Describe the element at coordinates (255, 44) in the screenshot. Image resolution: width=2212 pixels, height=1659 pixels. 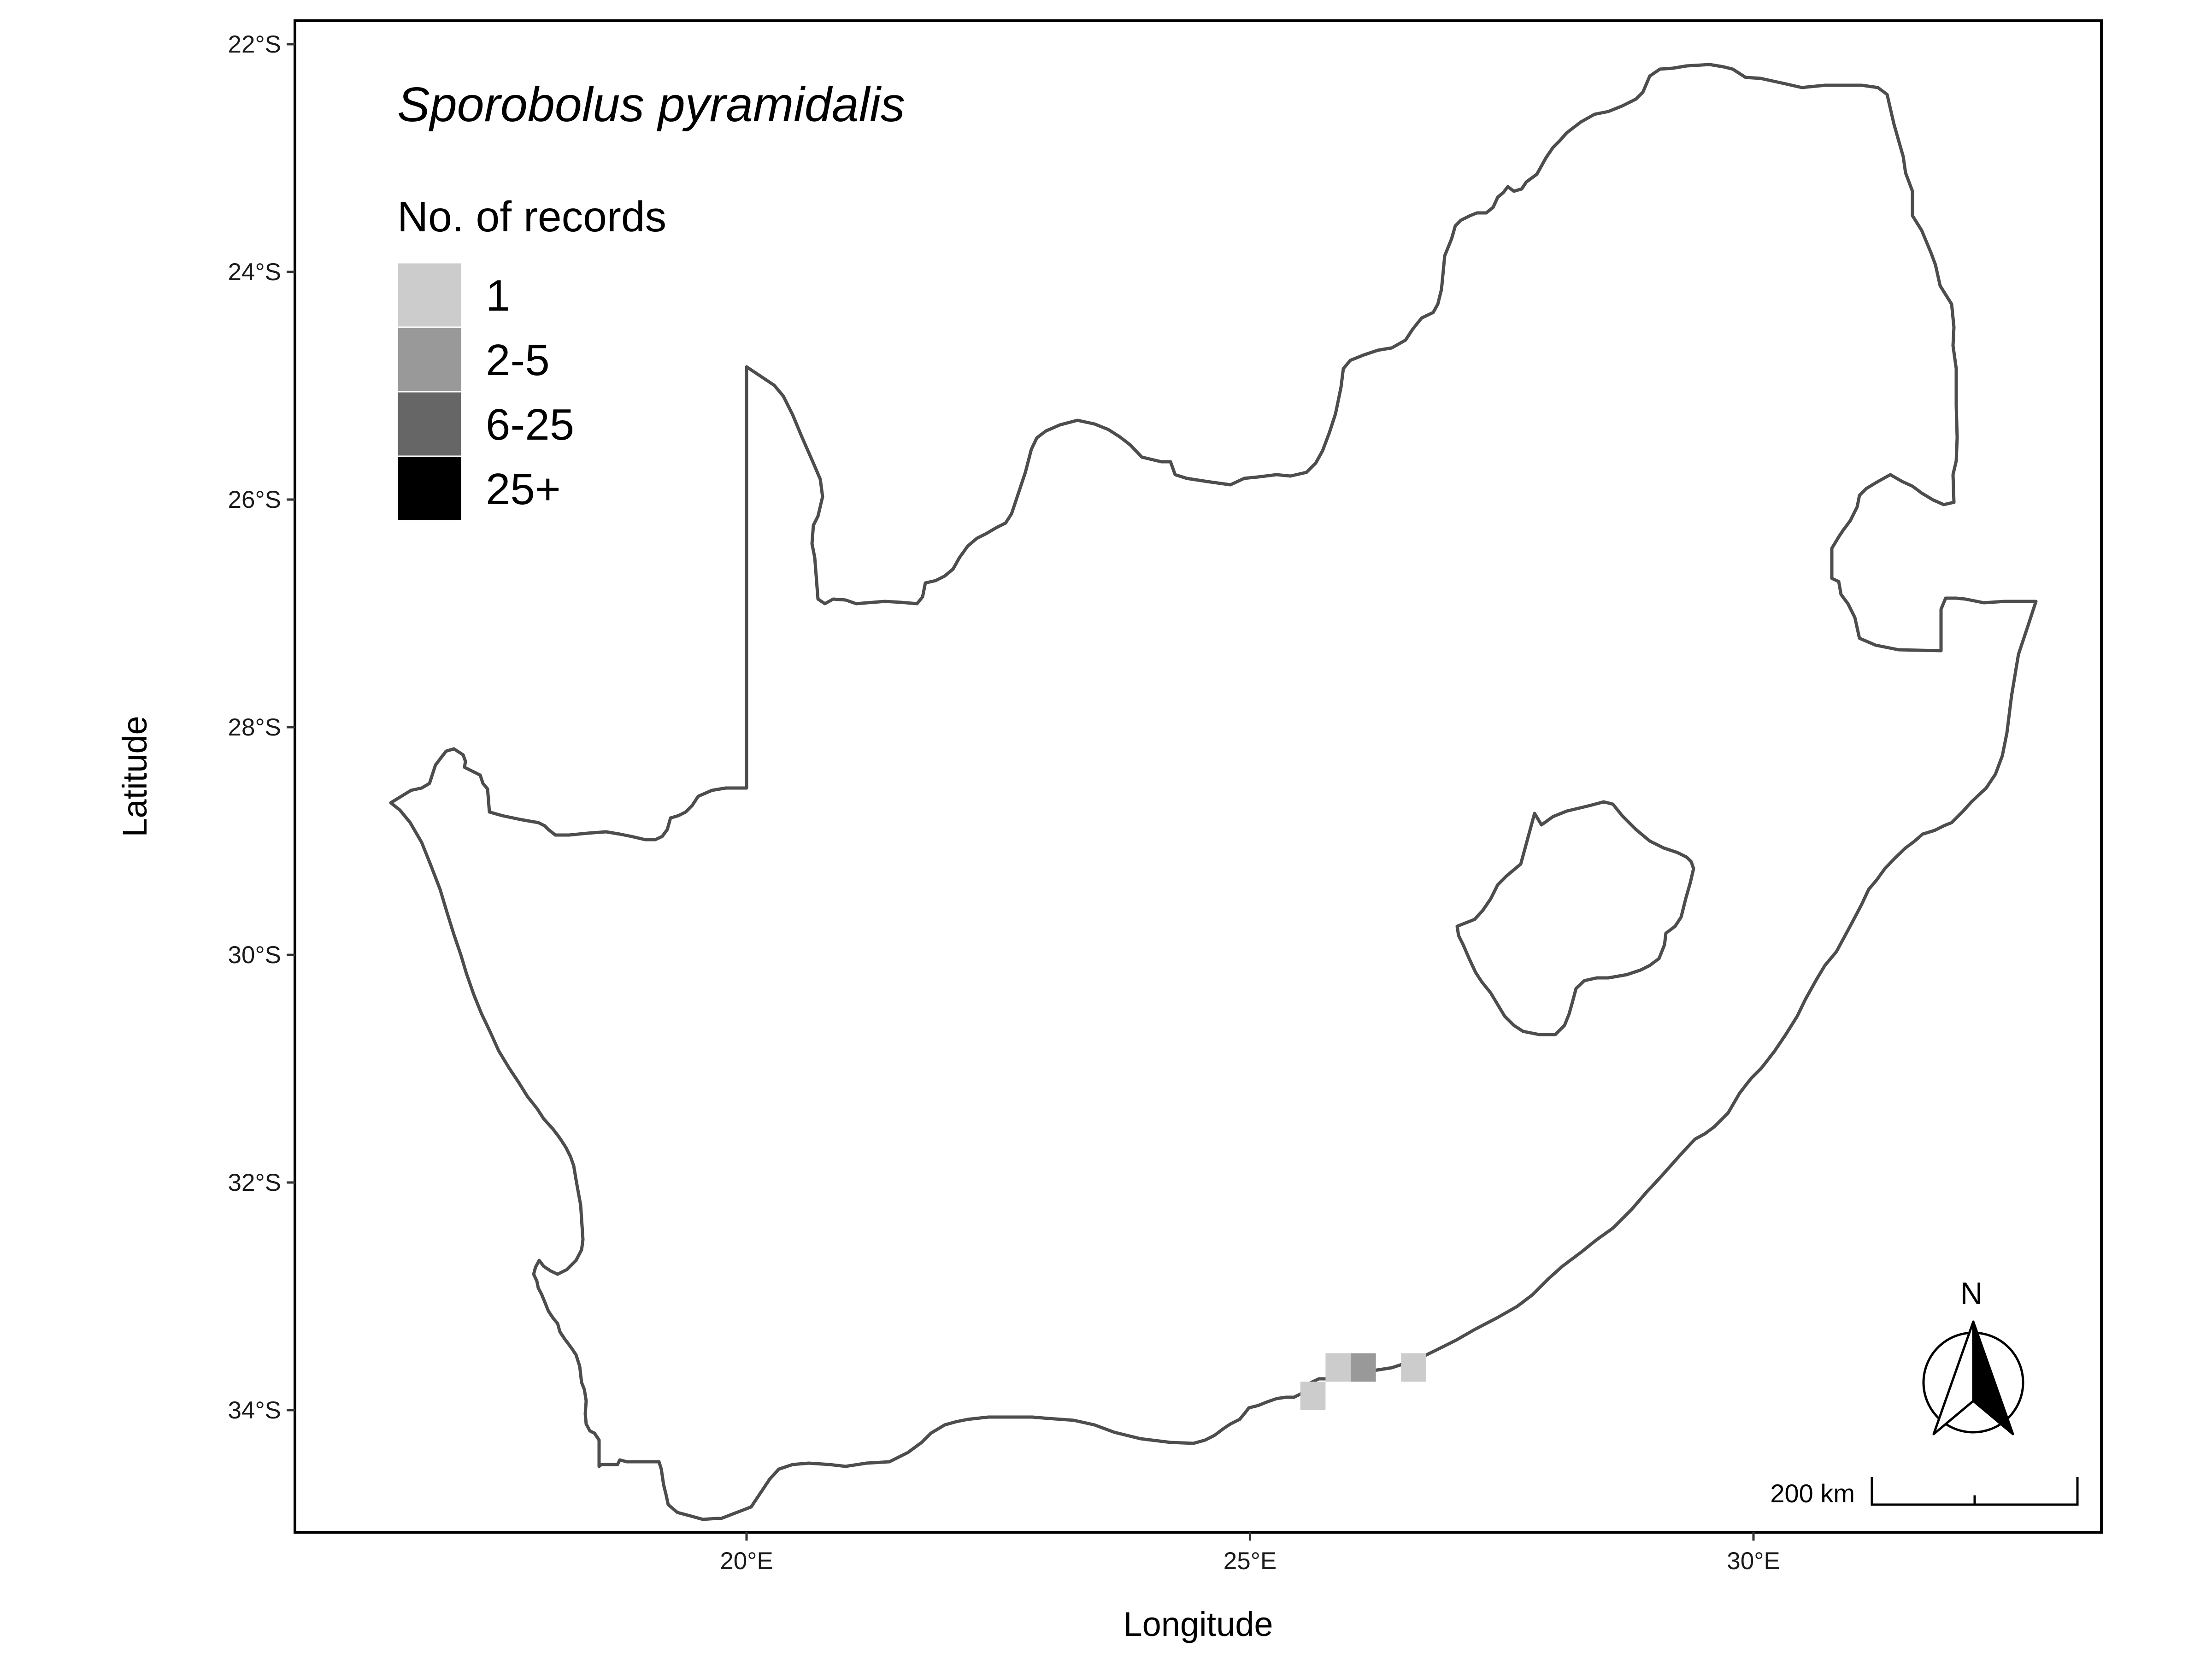
I see `y-tick-label: 22°S` at that location.